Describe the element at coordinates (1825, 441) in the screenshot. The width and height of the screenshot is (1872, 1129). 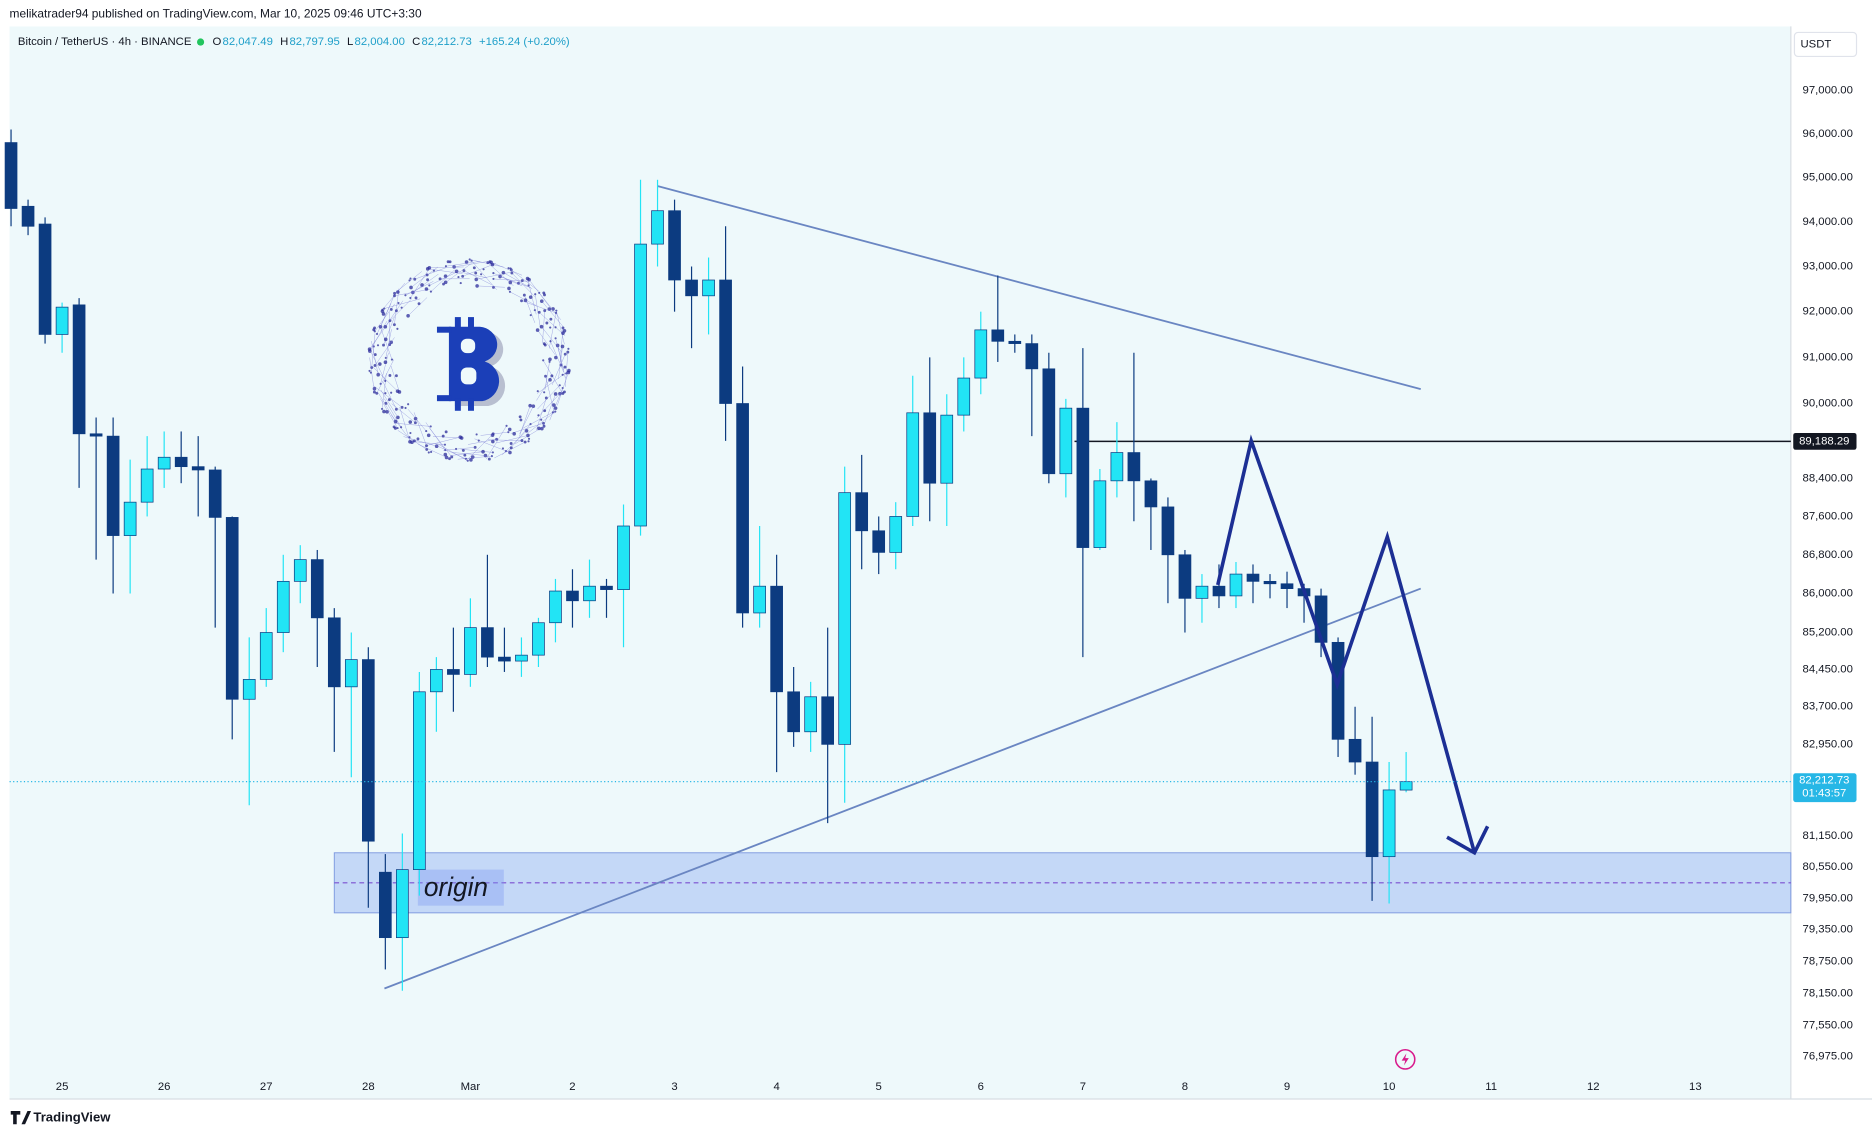
I see `horizontal-line-box` at that location.